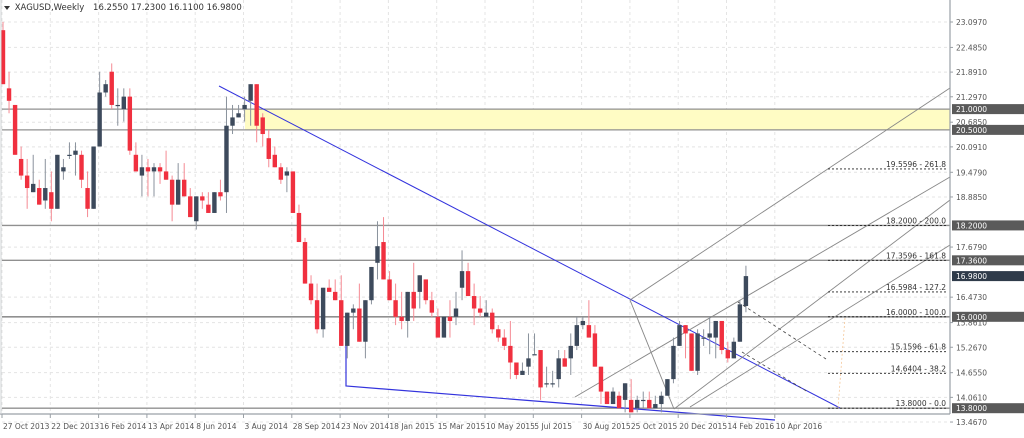 Image resolution: width=1024 pixels, height=438 pixels. What do you see at coordinates (462, 426) in the screenshot?
I see `date-tick: 15 Mar 2015` at bounding box center [462, 426].